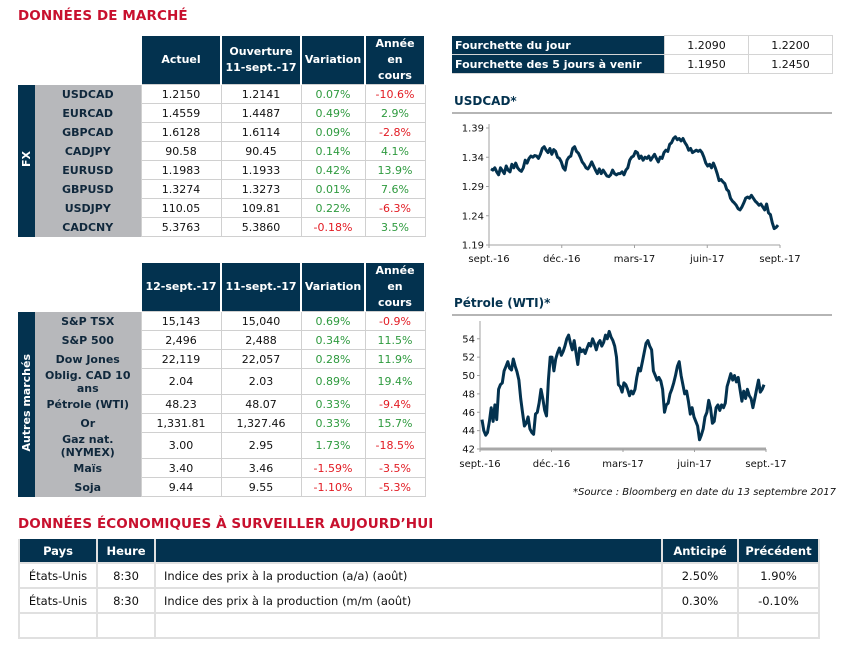  I want to click on series-line-wti, so click(623, 385).